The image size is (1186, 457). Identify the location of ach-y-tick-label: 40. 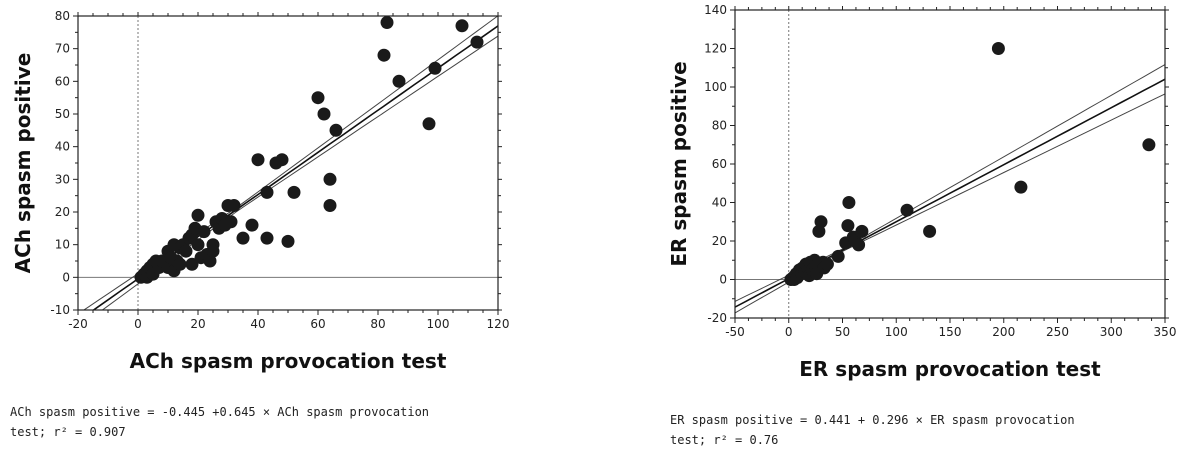
(62, 147).